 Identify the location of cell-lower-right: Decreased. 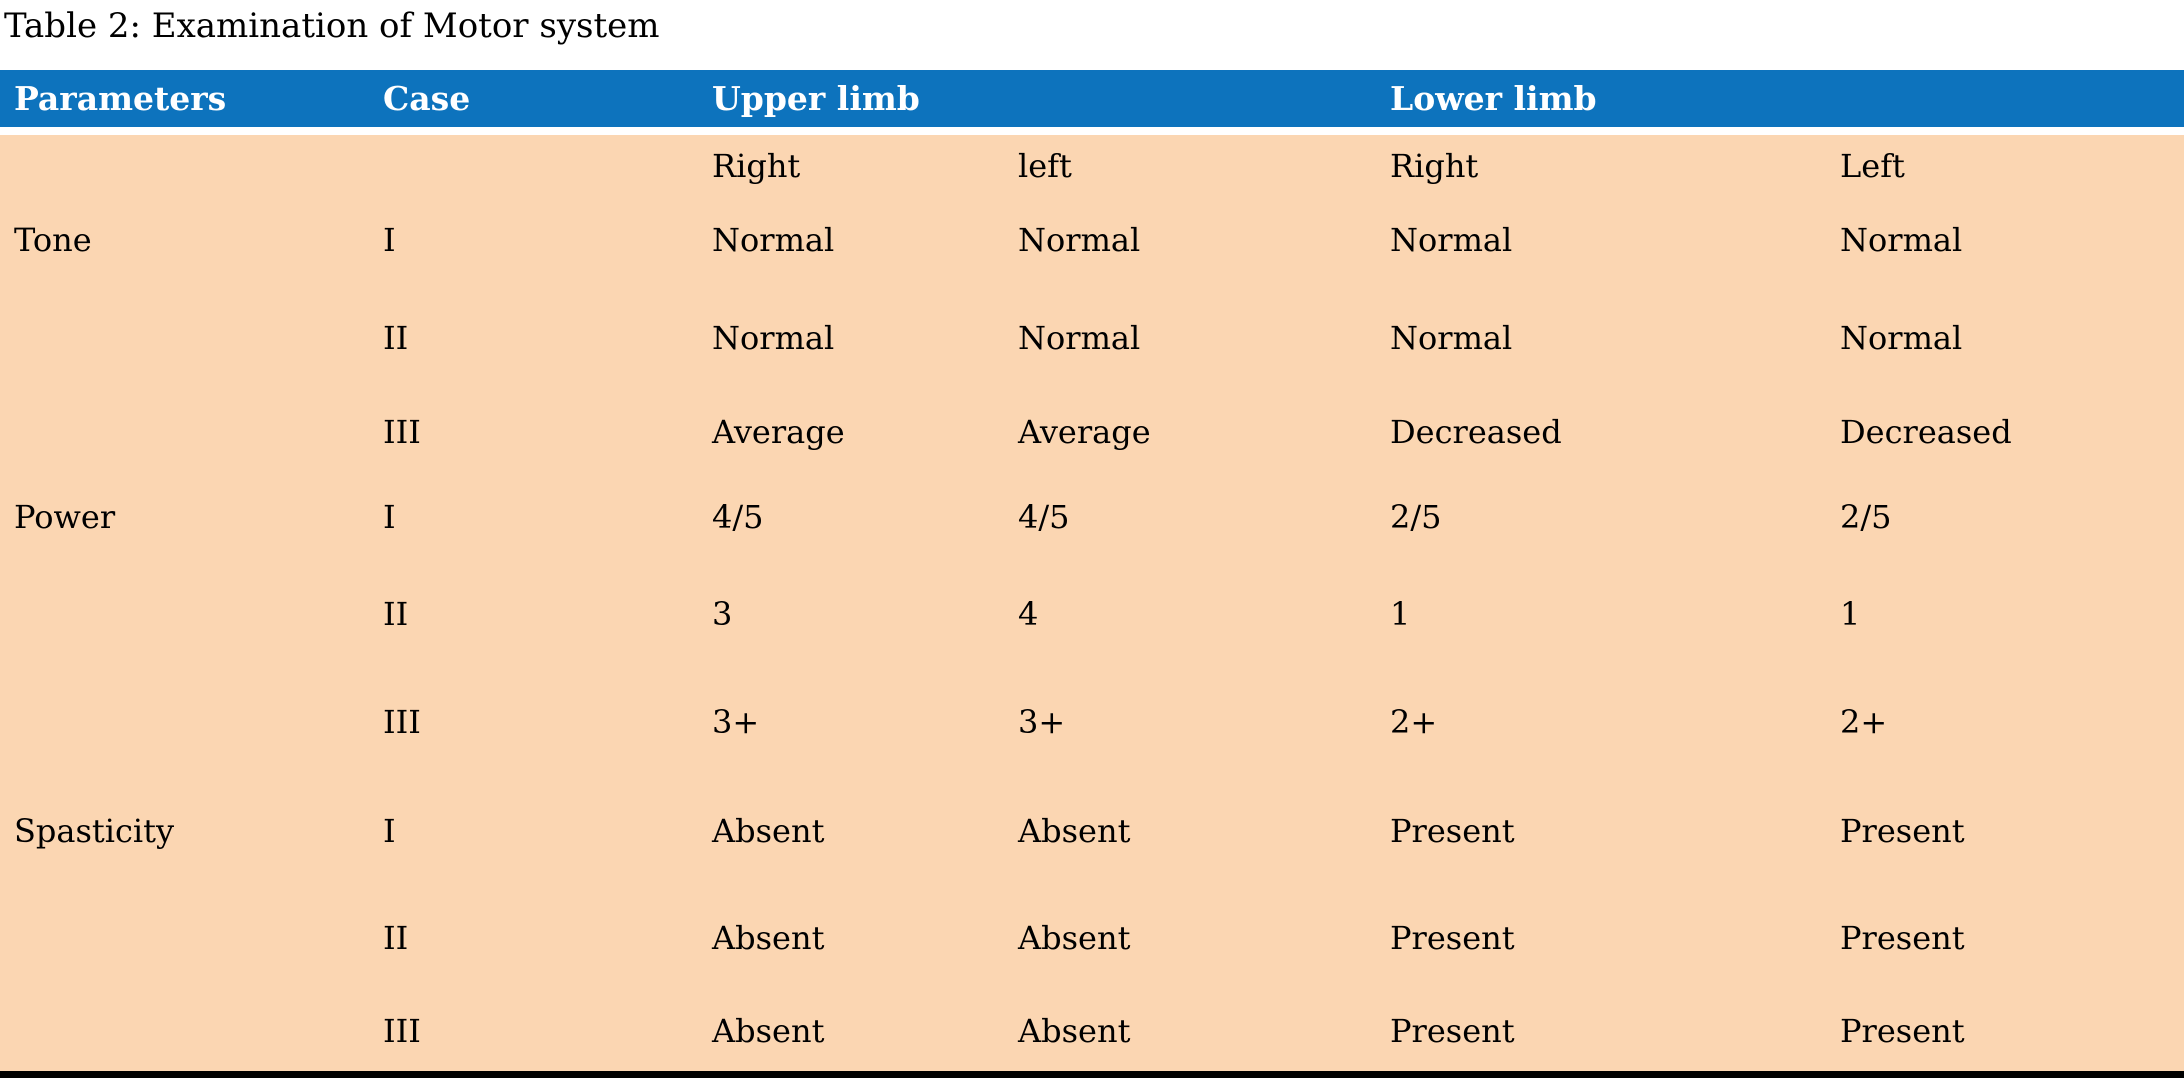
(1601, 432).